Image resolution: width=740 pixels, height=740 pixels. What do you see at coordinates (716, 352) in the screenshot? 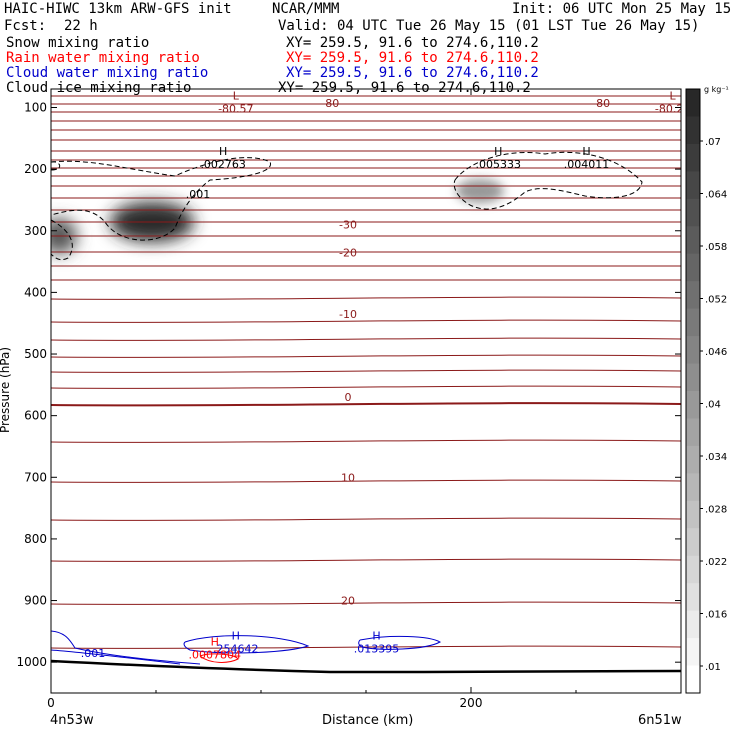
I see `colorbar-tick-label: .046` at bounding box center [716, 352].